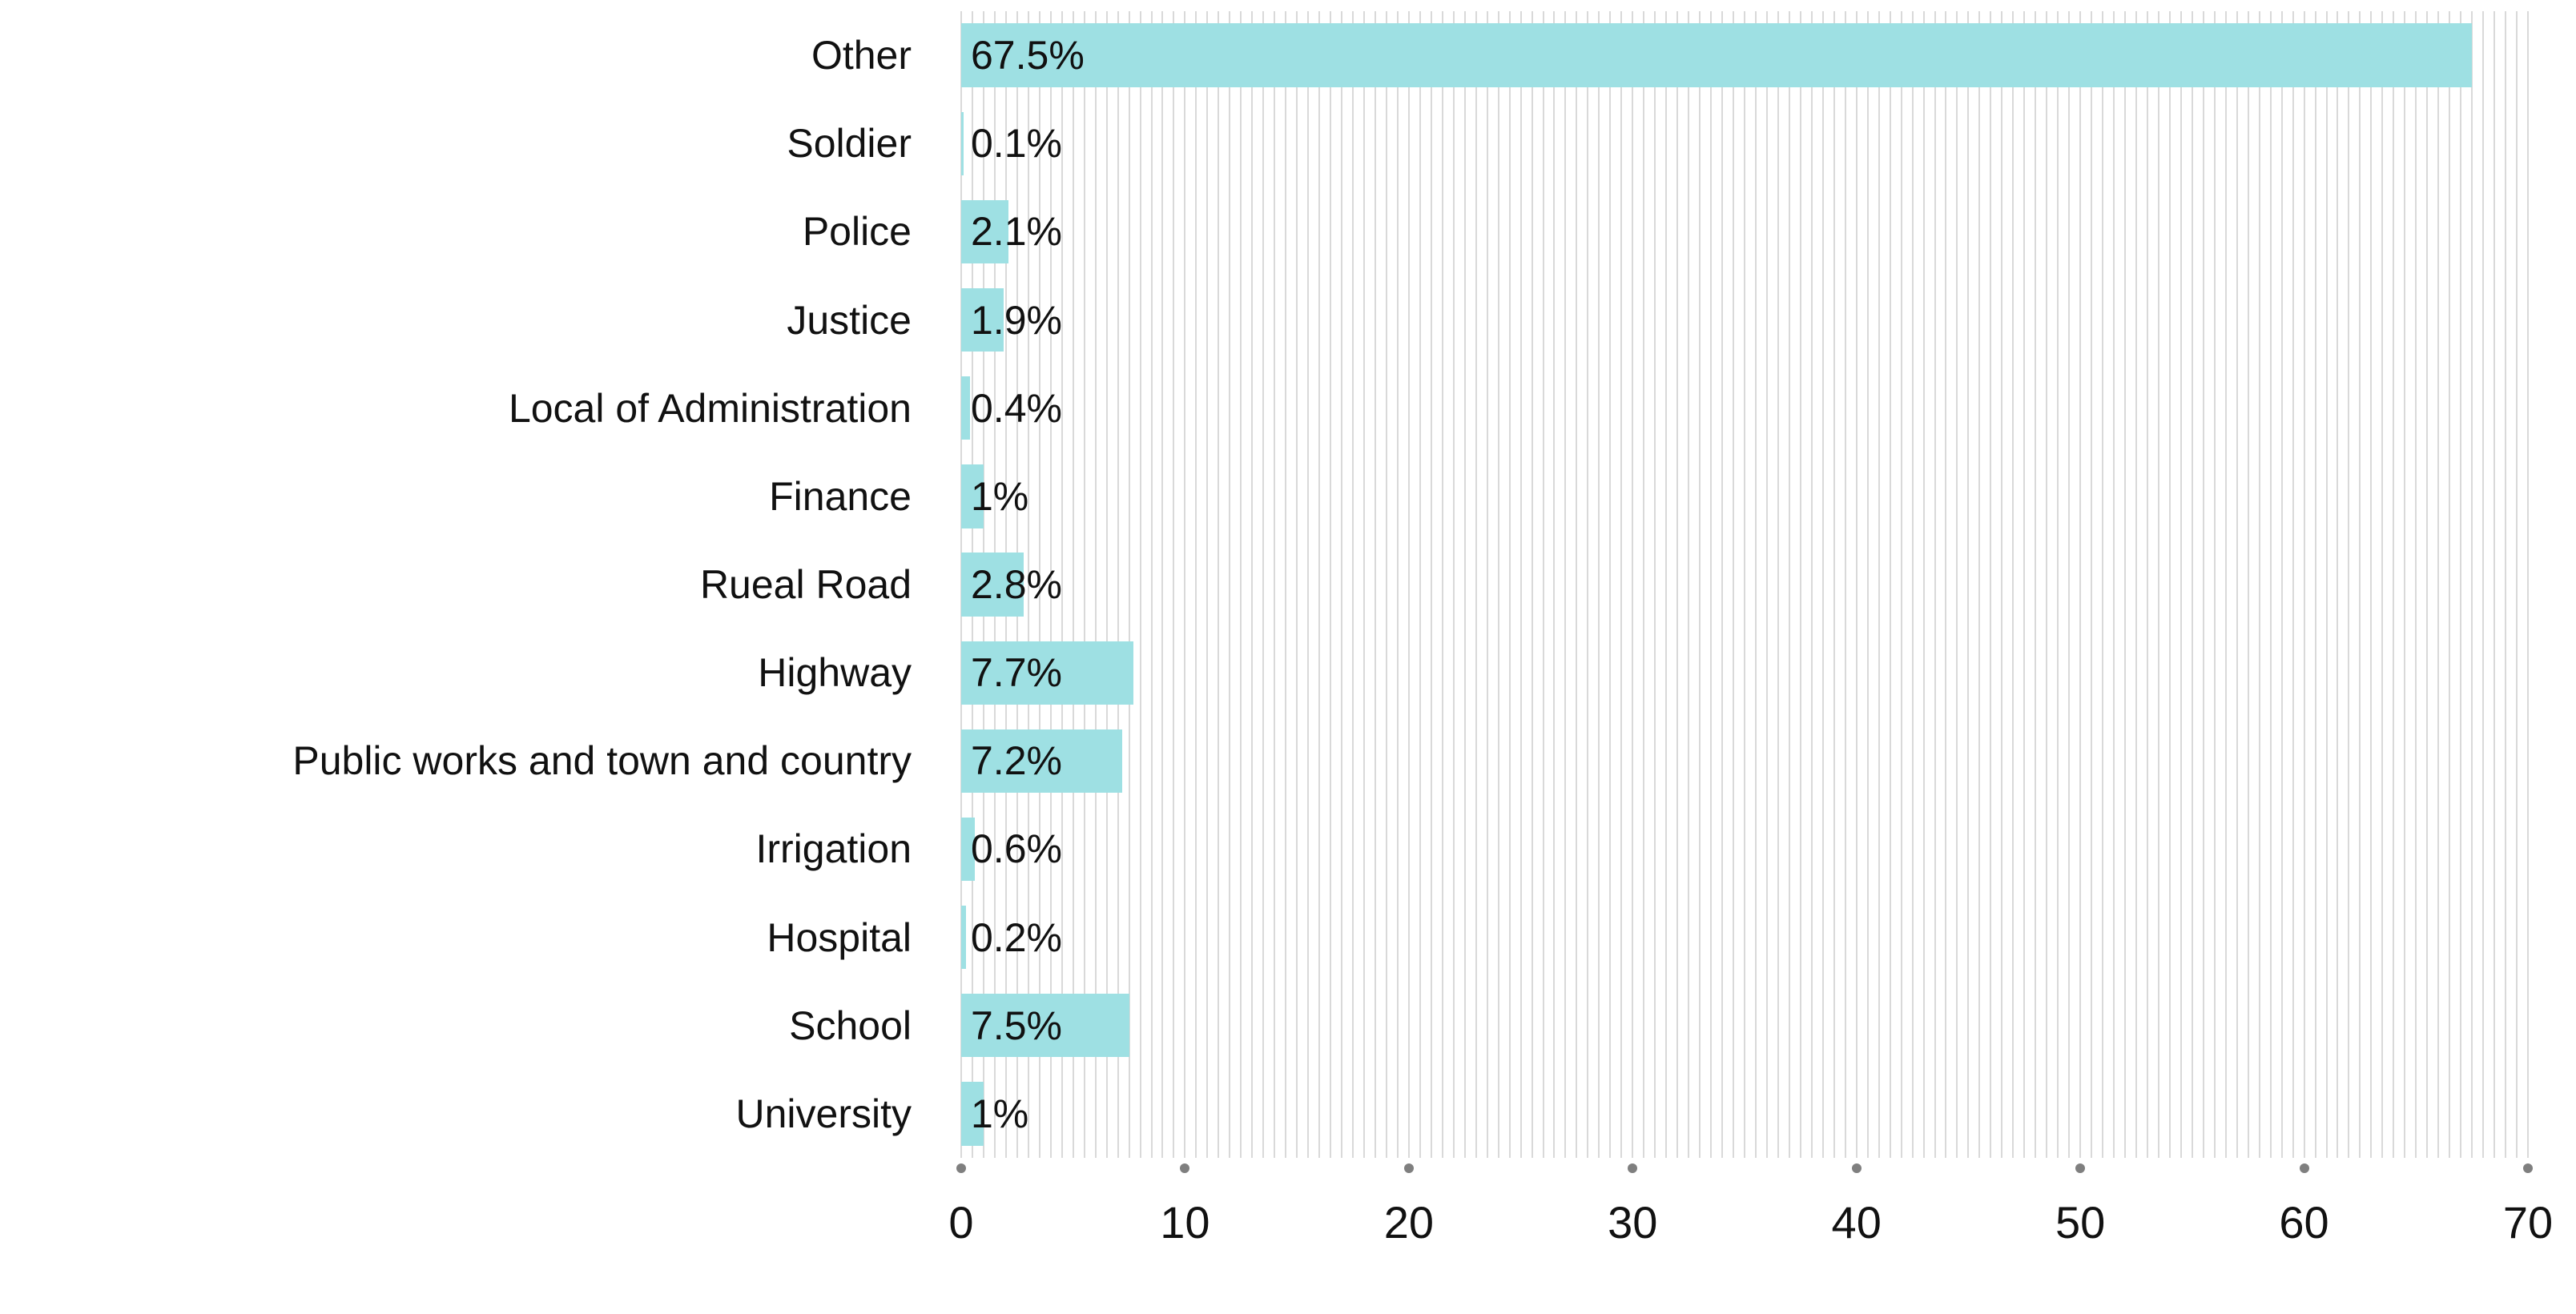 The width and height of the screenshot is (2576, 1314). What do you see at coordinates (1745, 408) in the screenshot?
I see `bar-row: 0.4%` at bounding box center [1745, 408].